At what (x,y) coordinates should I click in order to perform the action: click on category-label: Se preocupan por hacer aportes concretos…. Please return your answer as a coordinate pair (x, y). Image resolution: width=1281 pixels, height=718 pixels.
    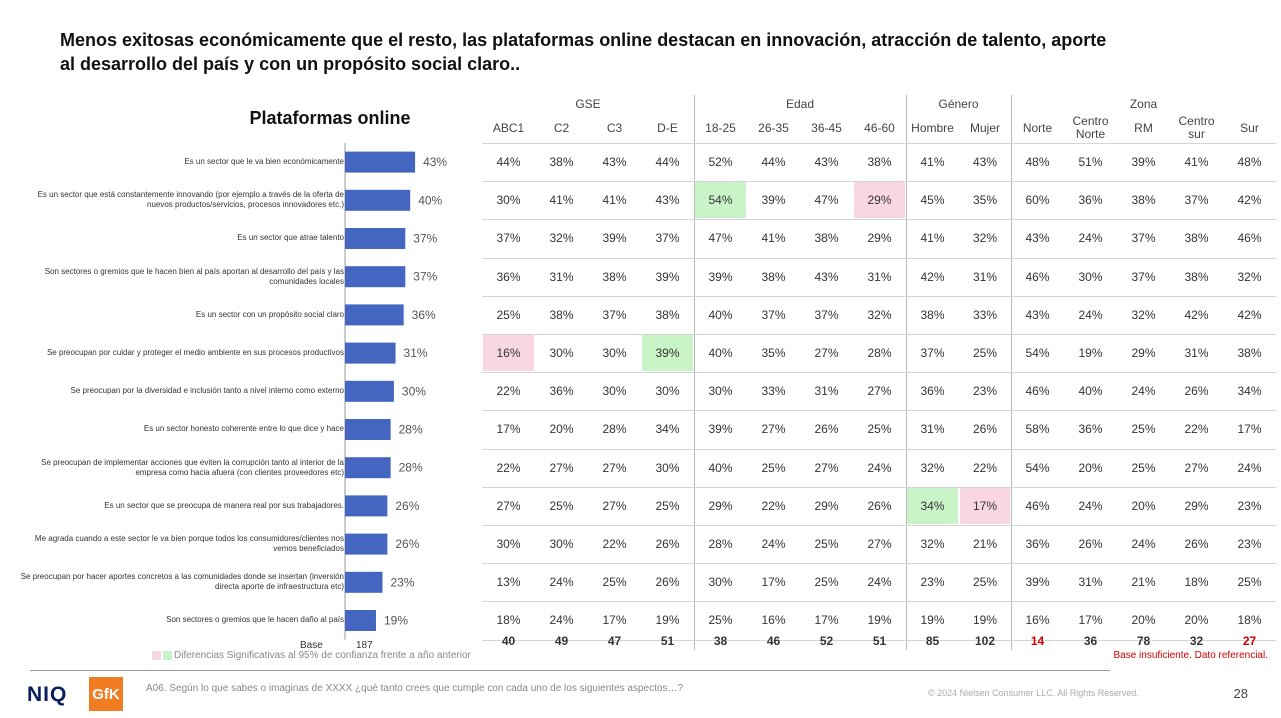
    Looking at the image, I should click on (182, 582).